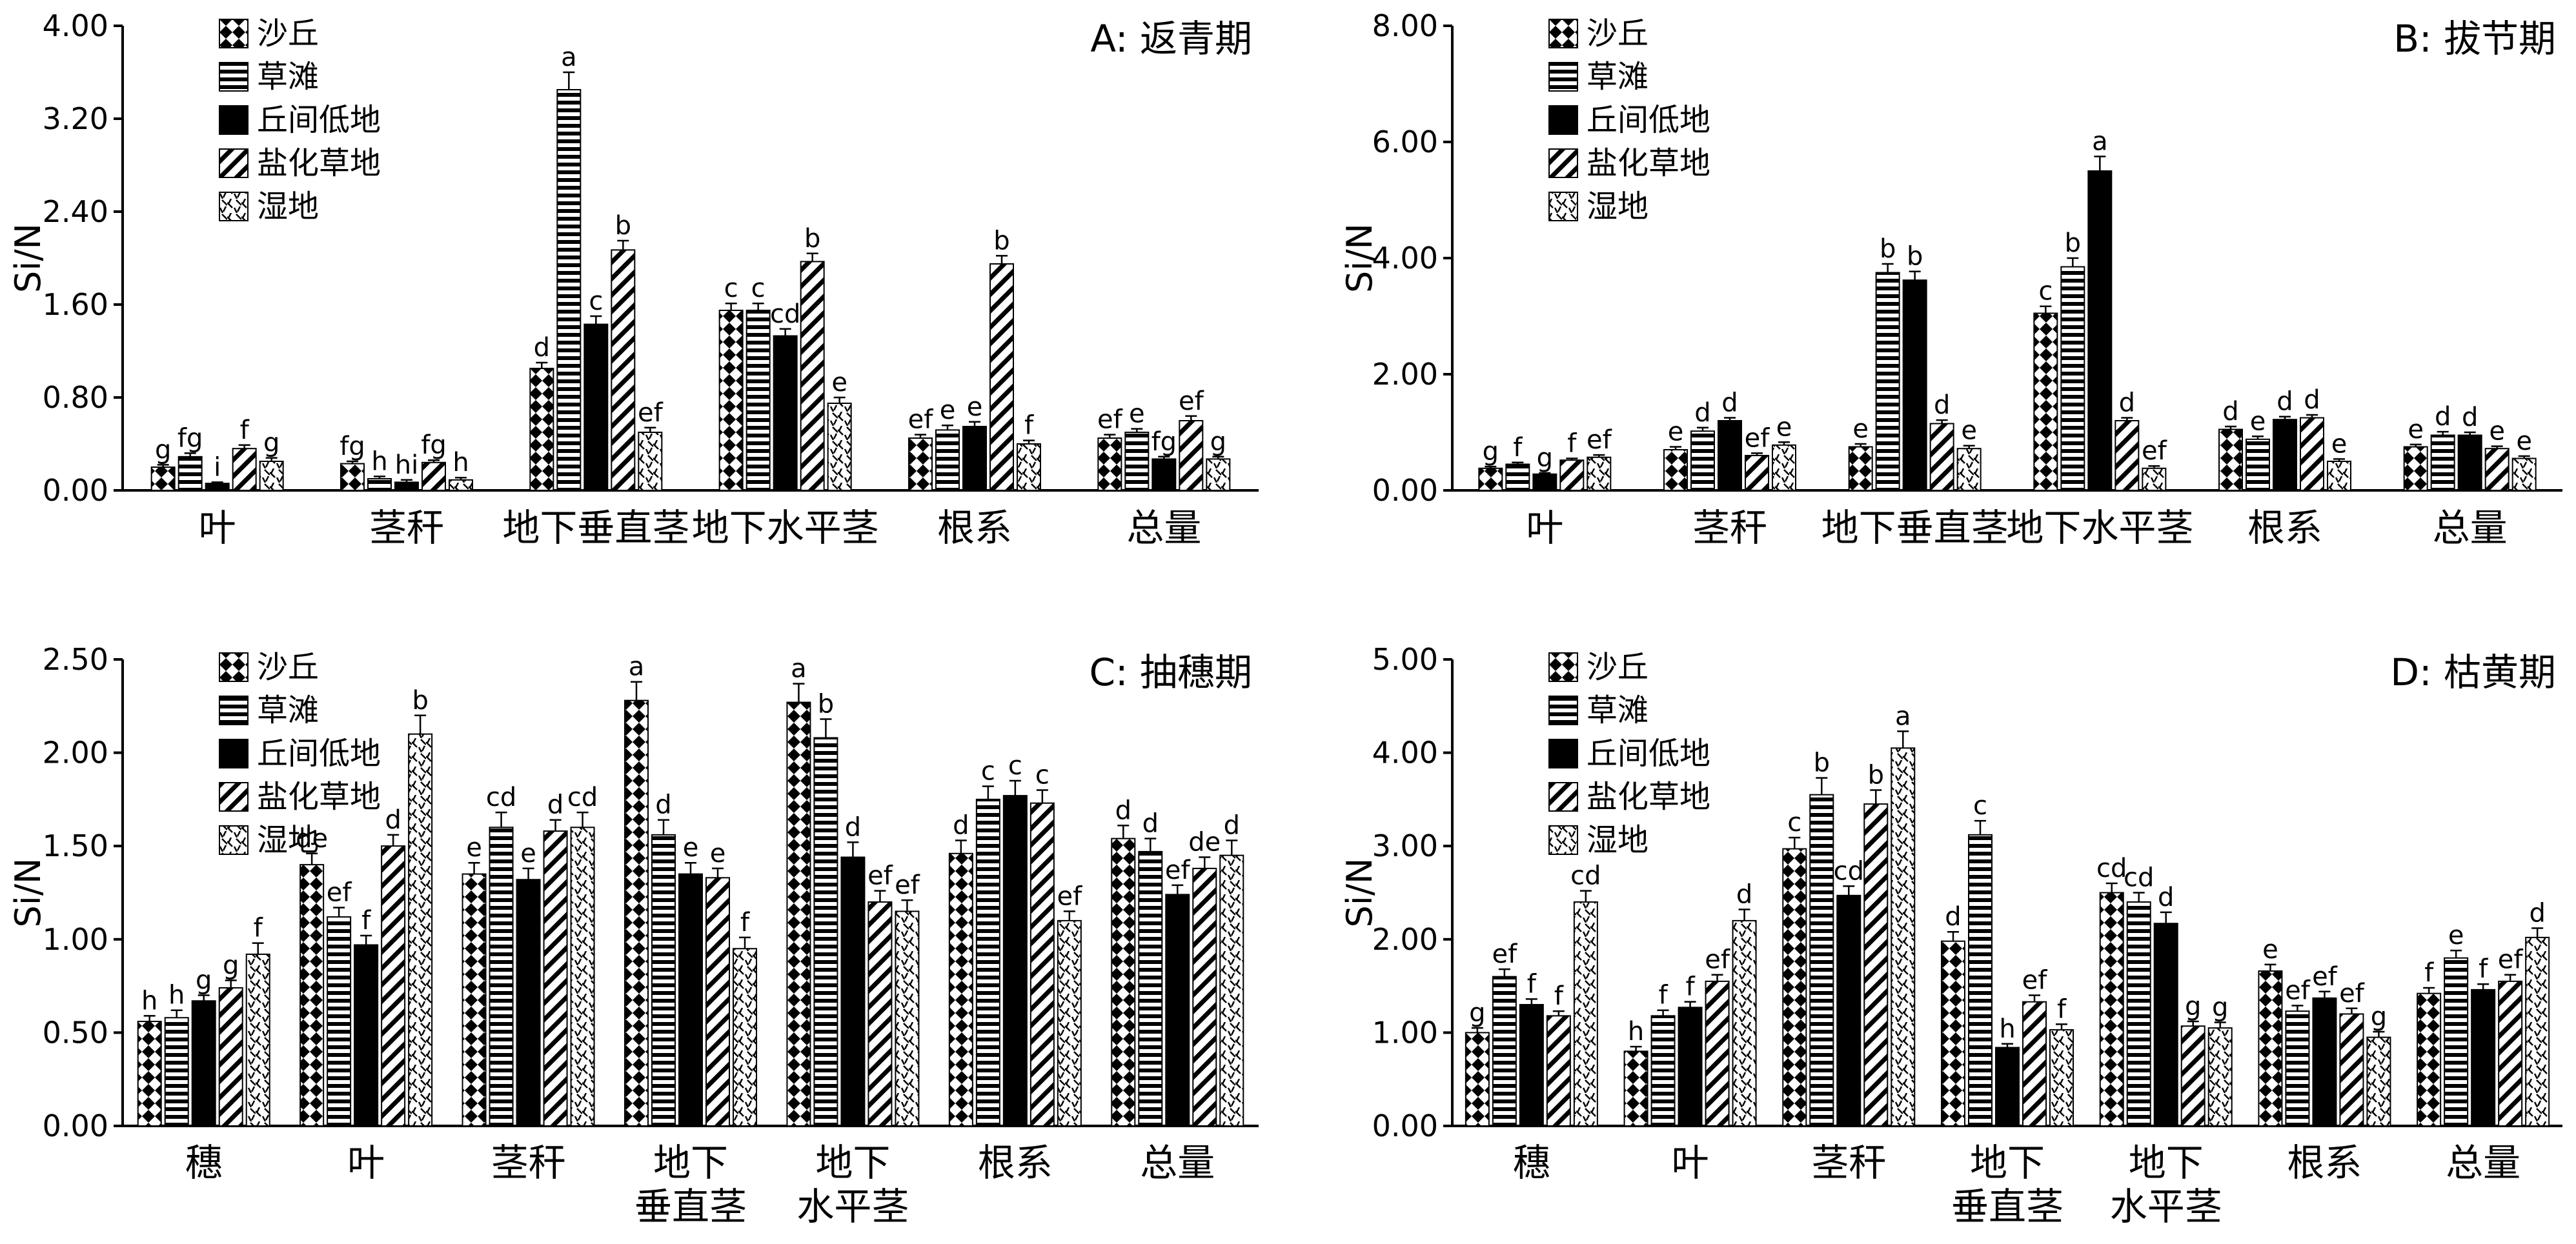  What do you see at coordinates (75, 212) in the screenshot?
I see `y-tick-label: 2.40` at bounding box center [75, 212].